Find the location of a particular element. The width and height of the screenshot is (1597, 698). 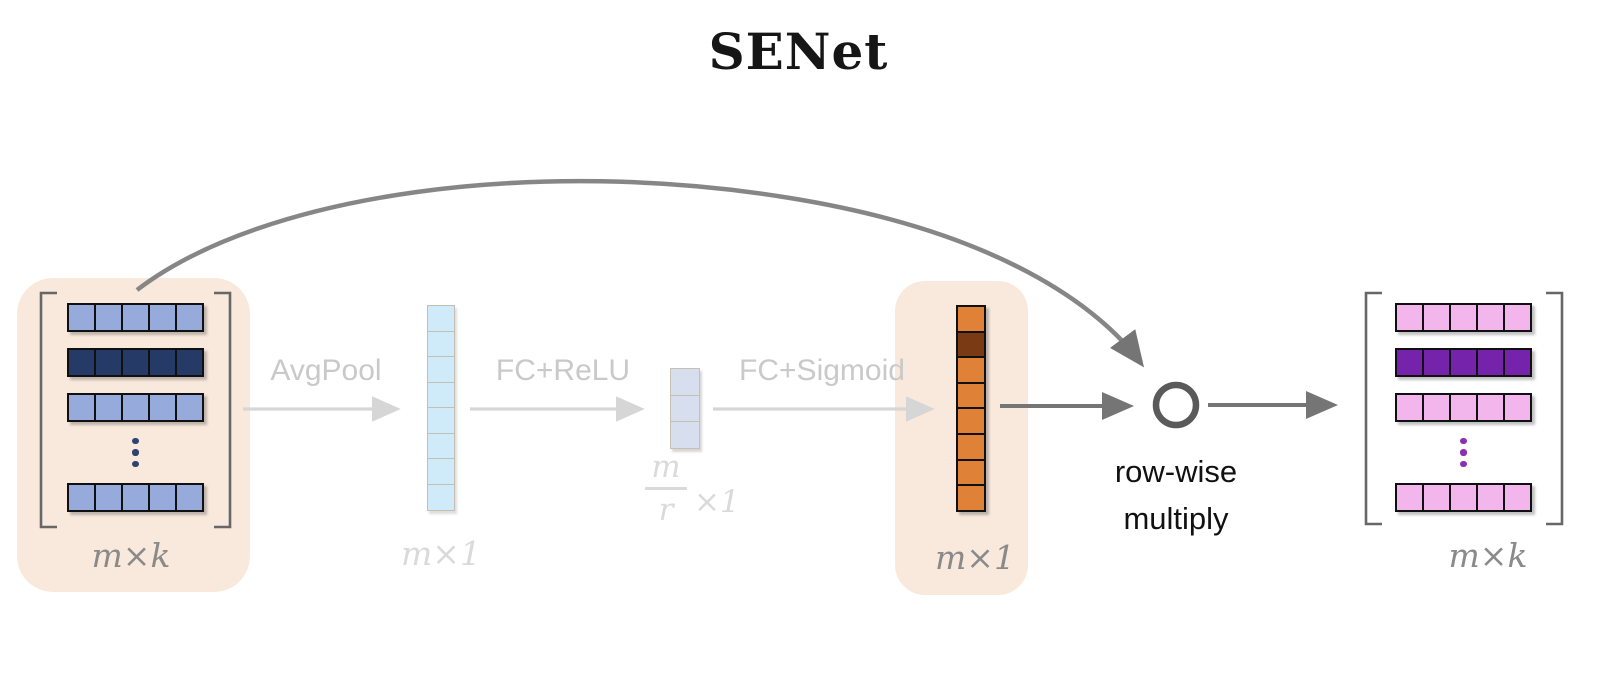

fc-sigmoid-label: FC+Sigmoid is located at coordinates (822, 370).